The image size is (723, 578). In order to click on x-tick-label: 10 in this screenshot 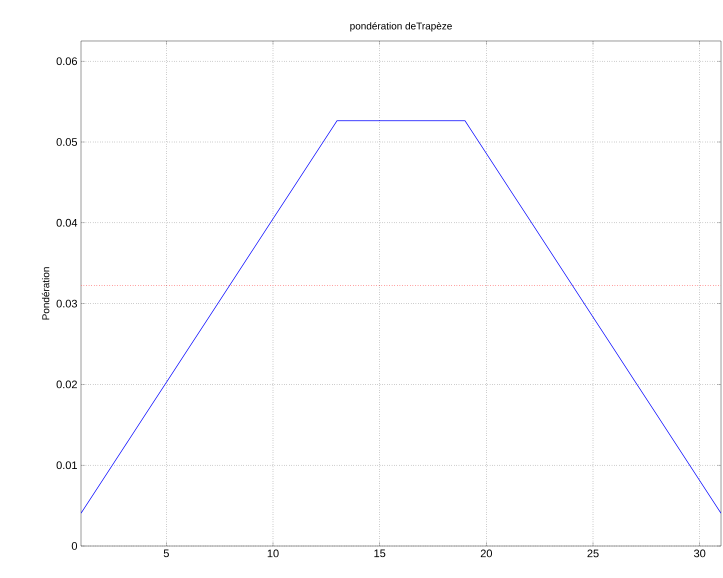, I will do `click(273, 554)`.